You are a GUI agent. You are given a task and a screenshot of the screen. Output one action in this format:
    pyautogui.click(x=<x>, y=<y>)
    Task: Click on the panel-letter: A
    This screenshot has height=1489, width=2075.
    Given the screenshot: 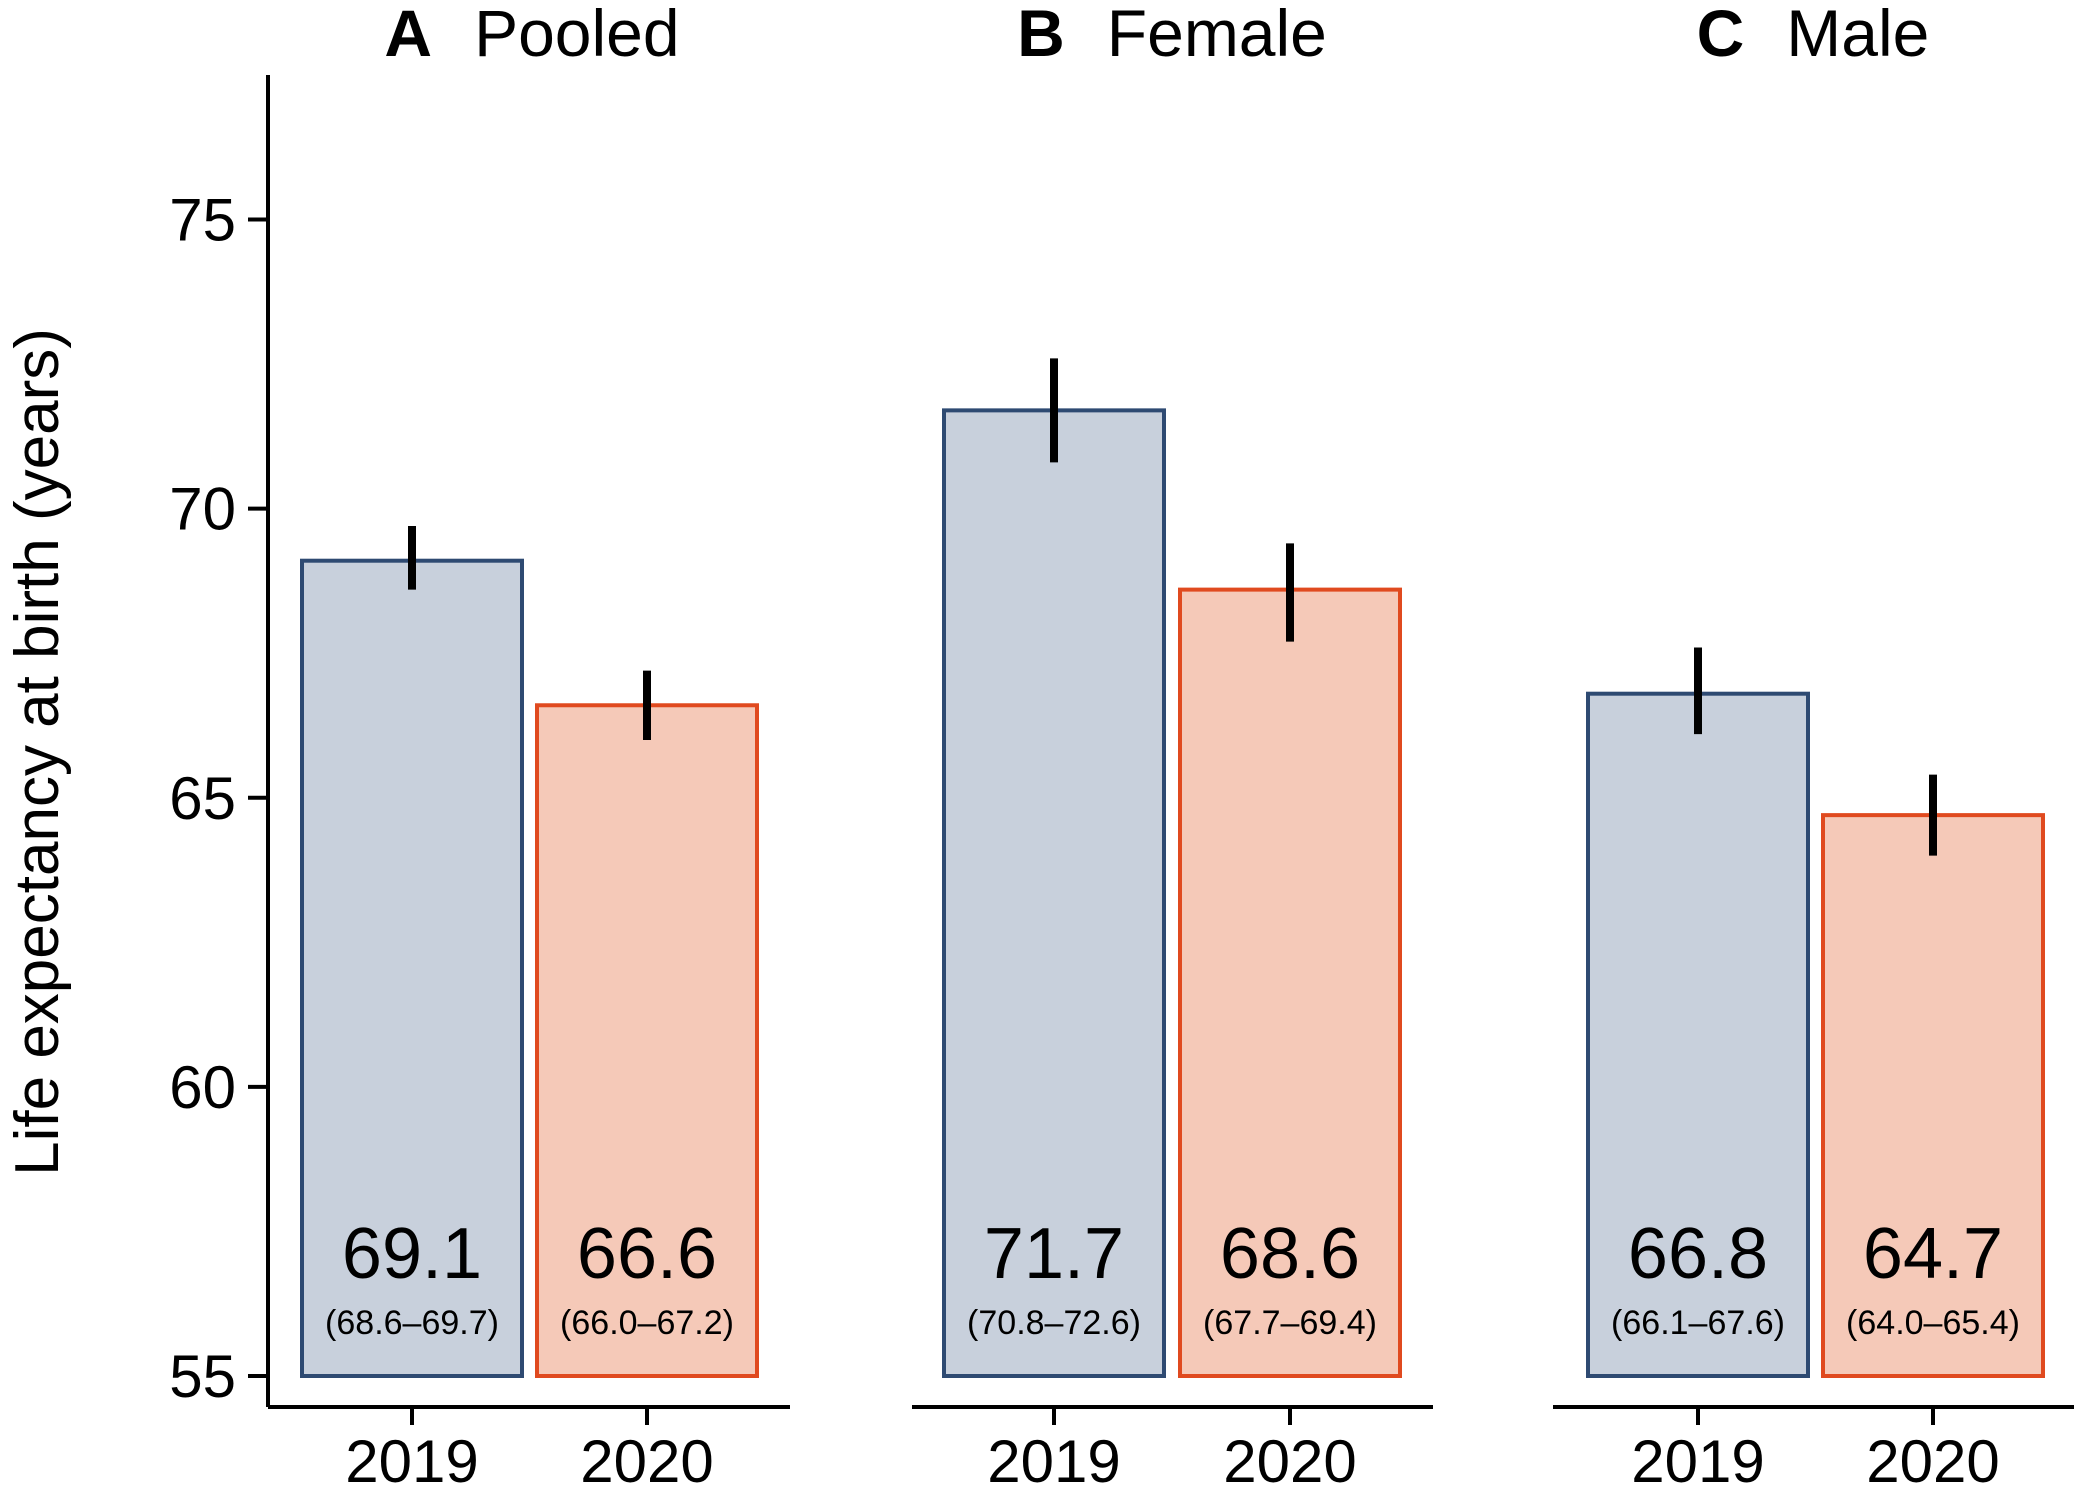 What is the action you would take?
    pyautogui.click(x=408, y=35)
    